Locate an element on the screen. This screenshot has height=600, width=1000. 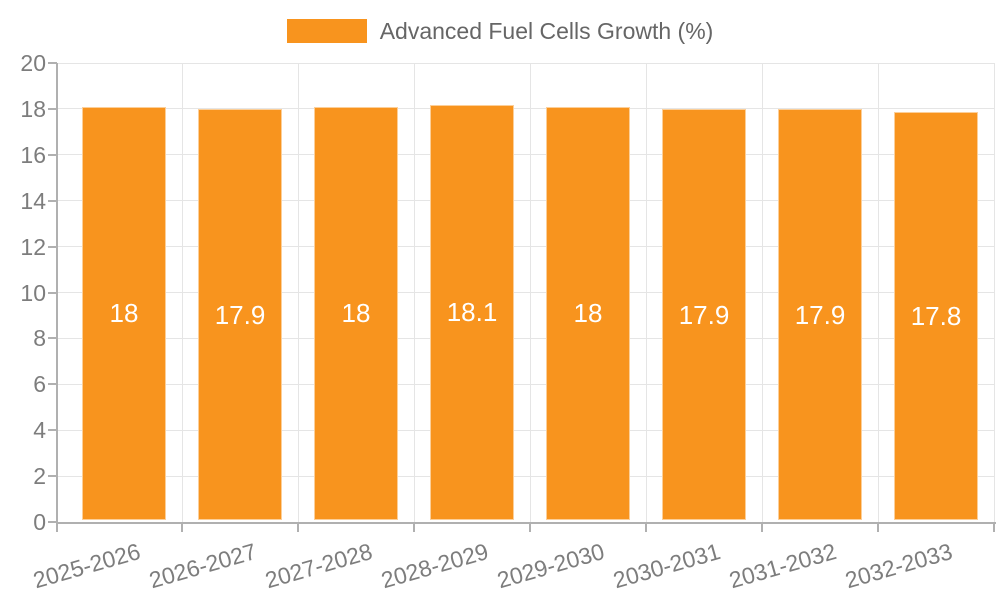
bar-2026-2027: 17.9 is located at coordinates (240, 314).